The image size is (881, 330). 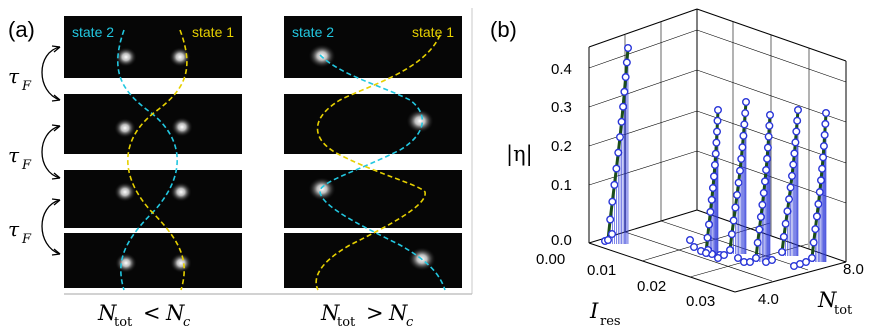 I want to click on z-tick-label: 0.3, so click(x=561, y=107).